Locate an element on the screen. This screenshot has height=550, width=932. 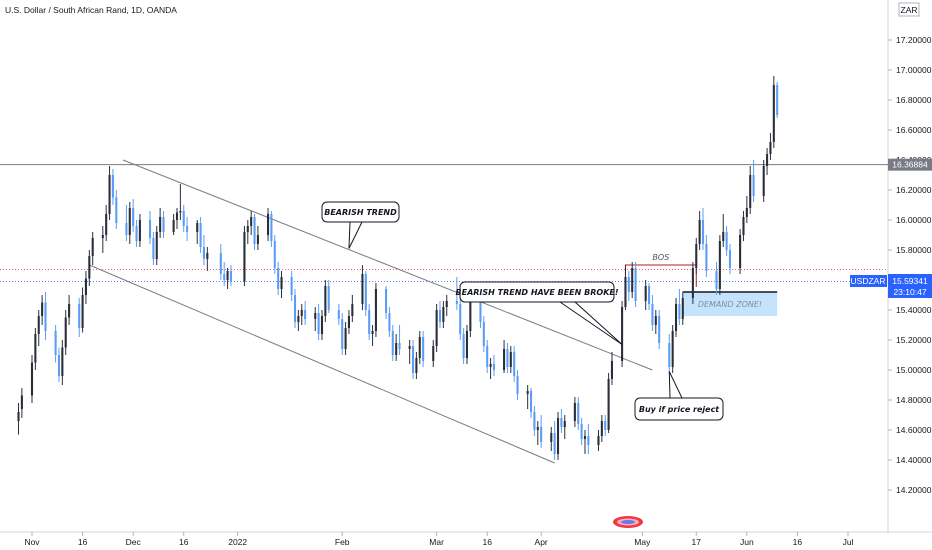
y-tick-label: 14.40000 is located at coordinates (914, 460).